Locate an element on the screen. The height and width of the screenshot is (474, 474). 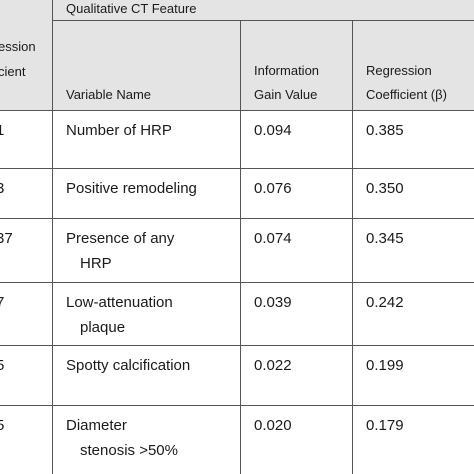
cell: HRP is located at coordinates (96, 263).